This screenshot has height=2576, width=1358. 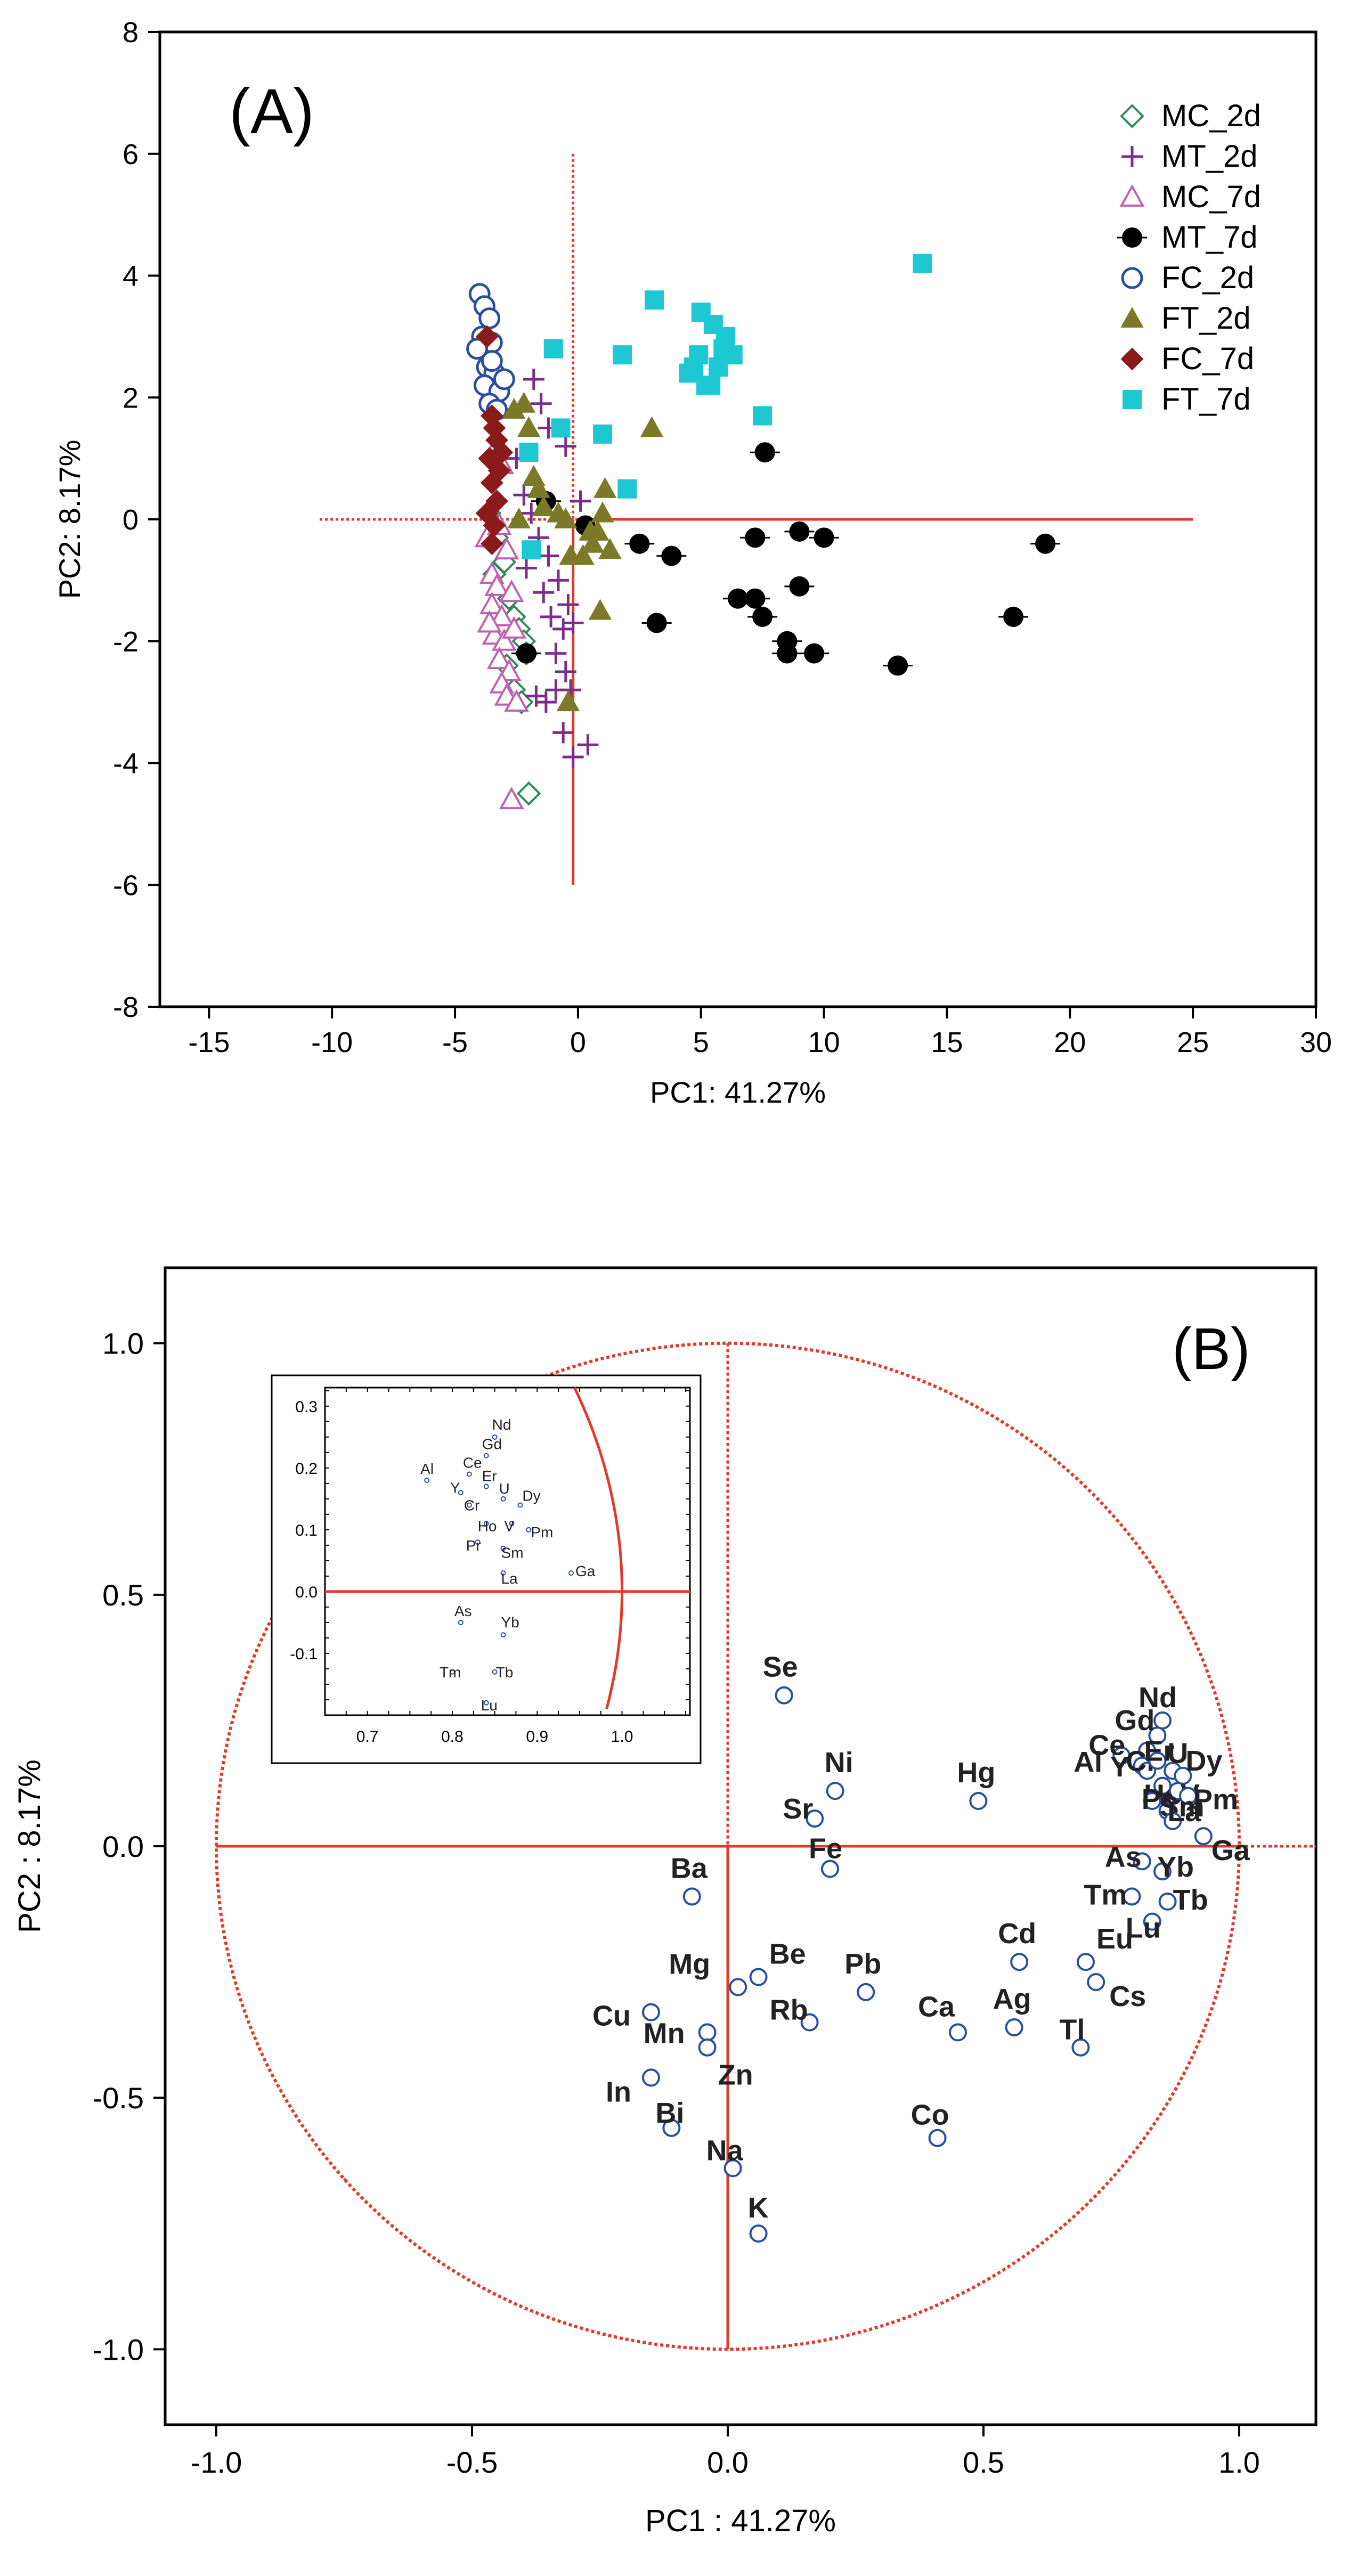 I want to click on loading-label: Be, so click(x=787, y=1954).